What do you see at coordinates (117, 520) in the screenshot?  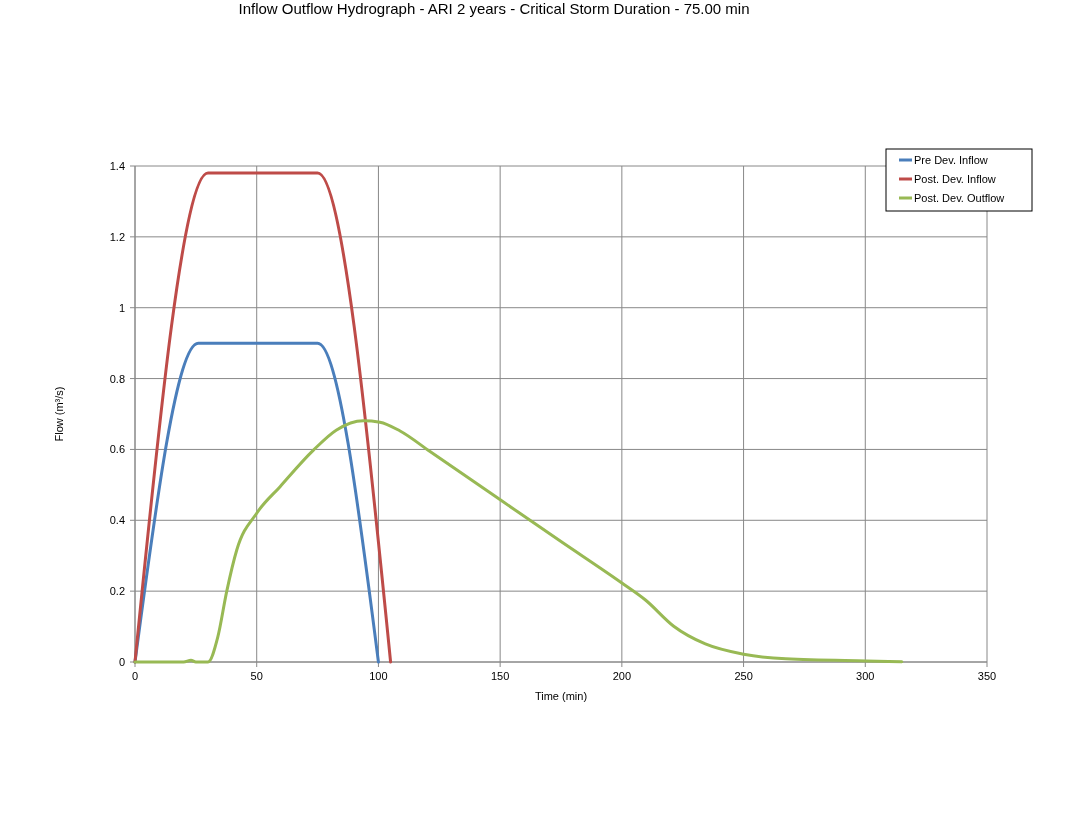 I see `y-tick-label: 0.4` at bounding box center [117, 520].